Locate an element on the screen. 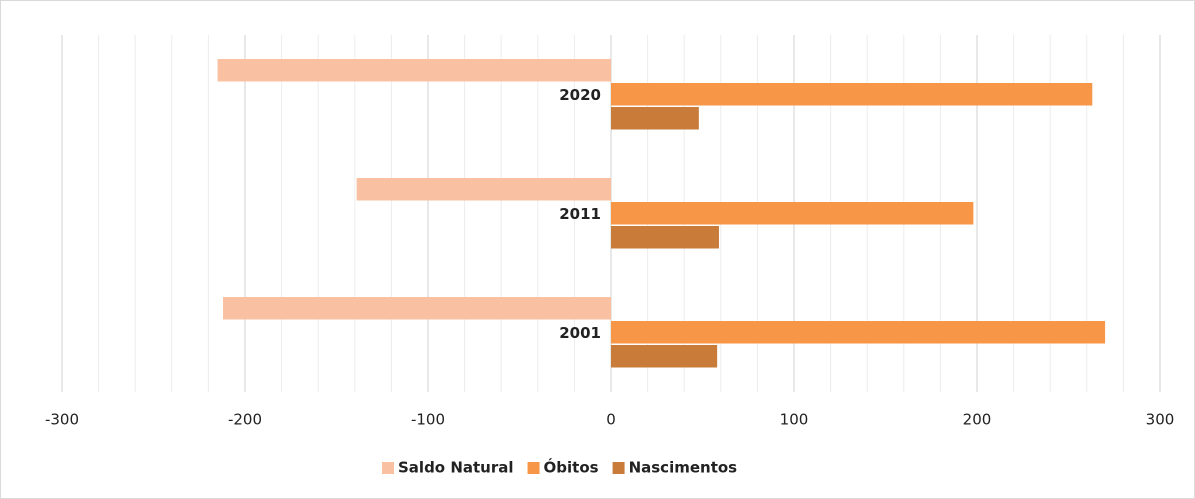 The width and height of the screenshot is (1195, 499). x-tick-label: 200 is located at coordinates (977, 420).